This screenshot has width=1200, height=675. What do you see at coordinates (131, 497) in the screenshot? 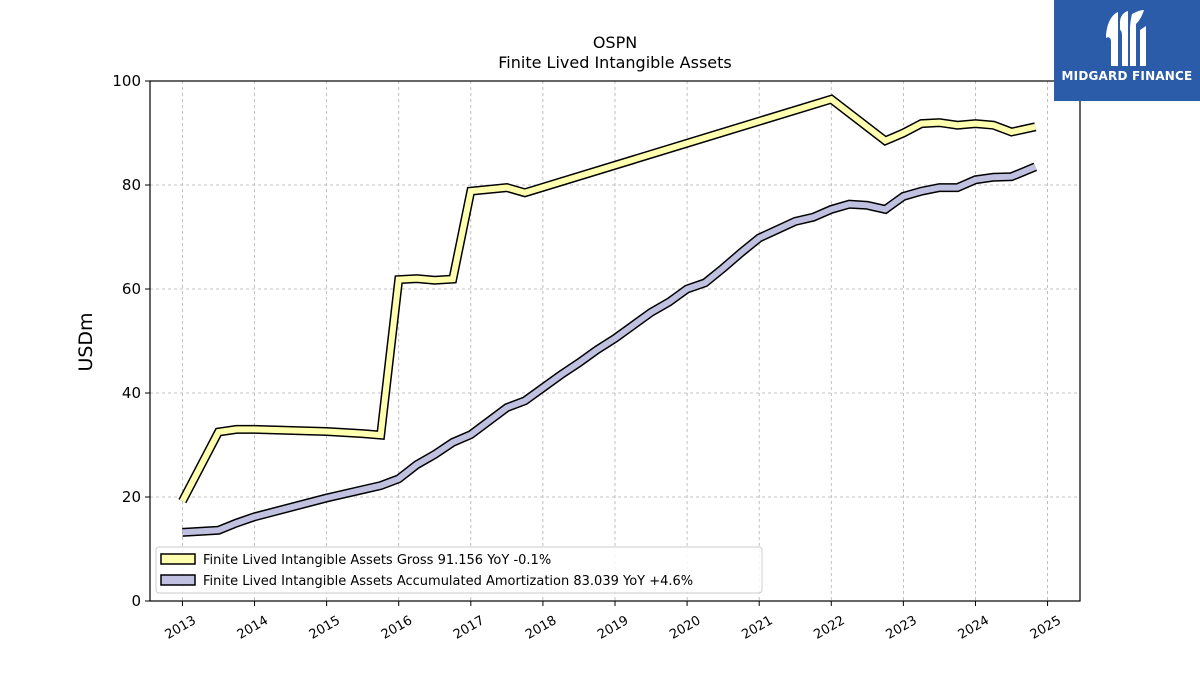
I see `y-tick-label: 20` at bounding box center [131, 497].